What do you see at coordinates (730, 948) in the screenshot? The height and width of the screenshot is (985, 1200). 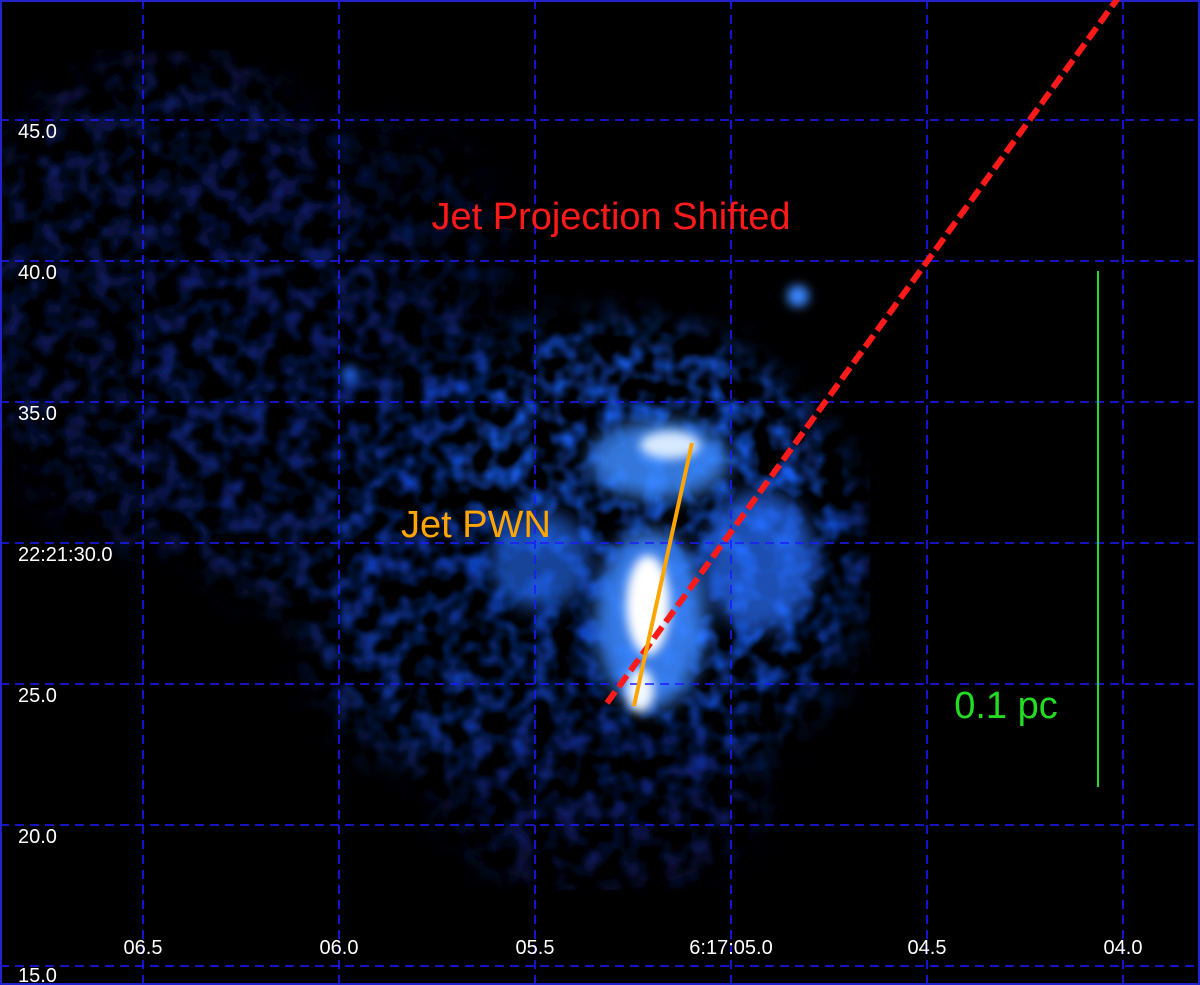 I see `ra-label: 6:17:05.0` at bounding box center [730, 948].